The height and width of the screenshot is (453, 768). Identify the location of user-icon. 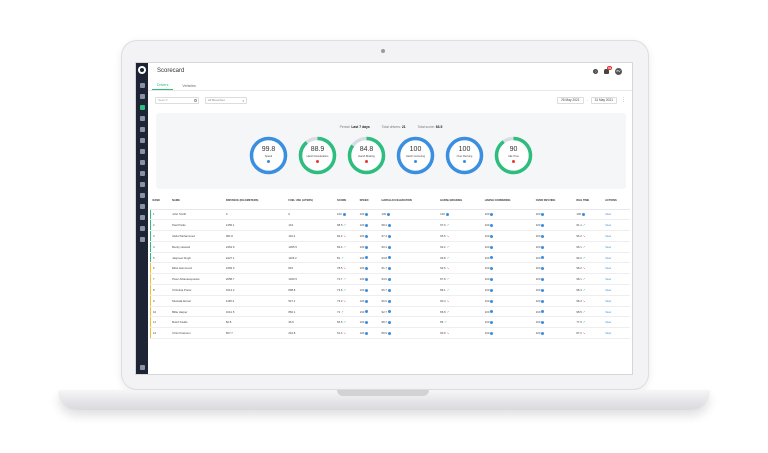
(142, 184).